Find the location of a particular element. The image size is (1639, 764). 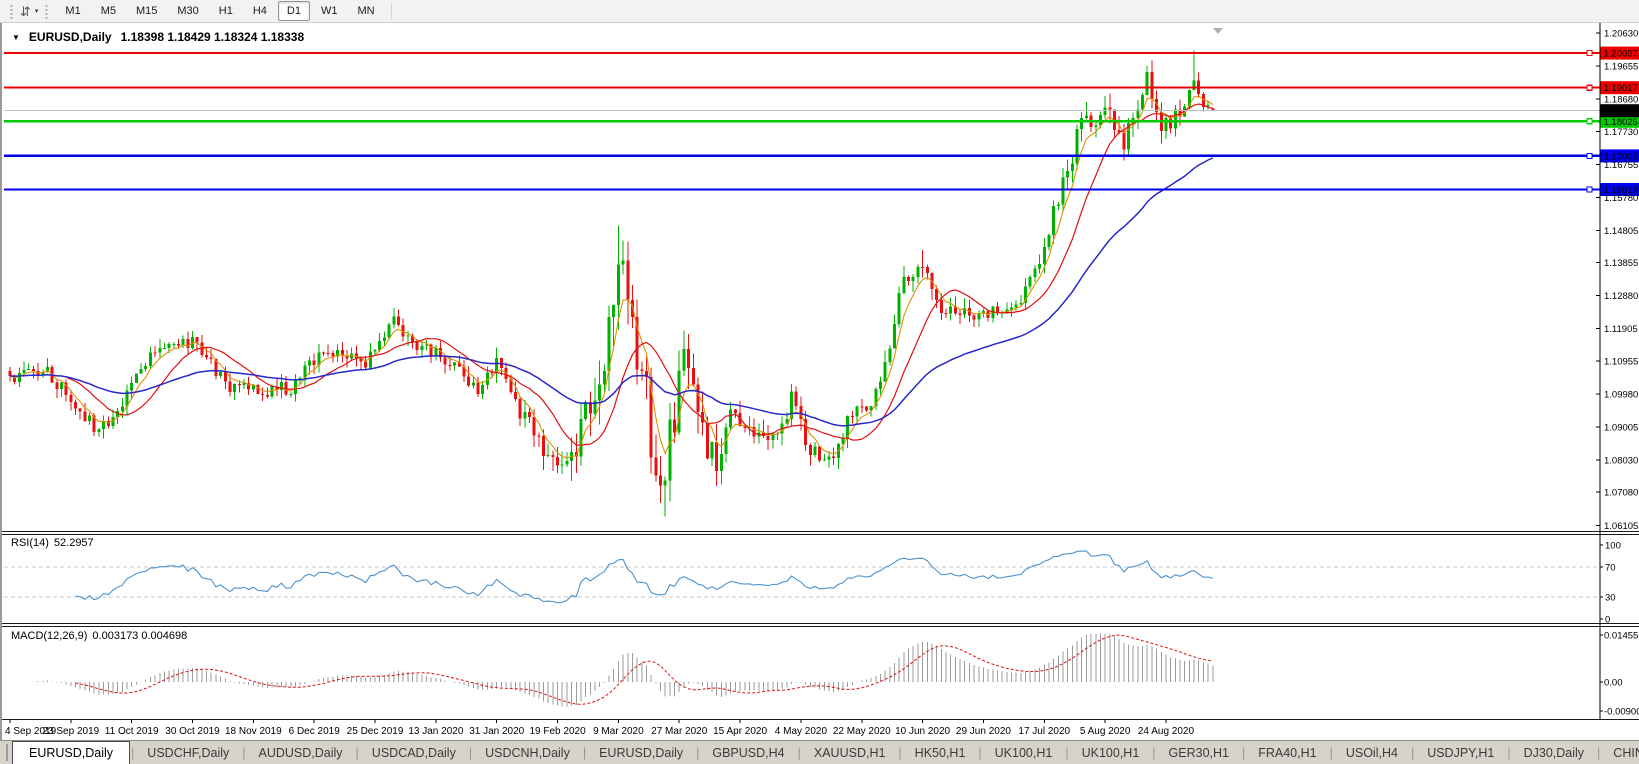

chart-tab-0-eurusd-daily: EURUSD,Daily is located at coordinates (71, 752).